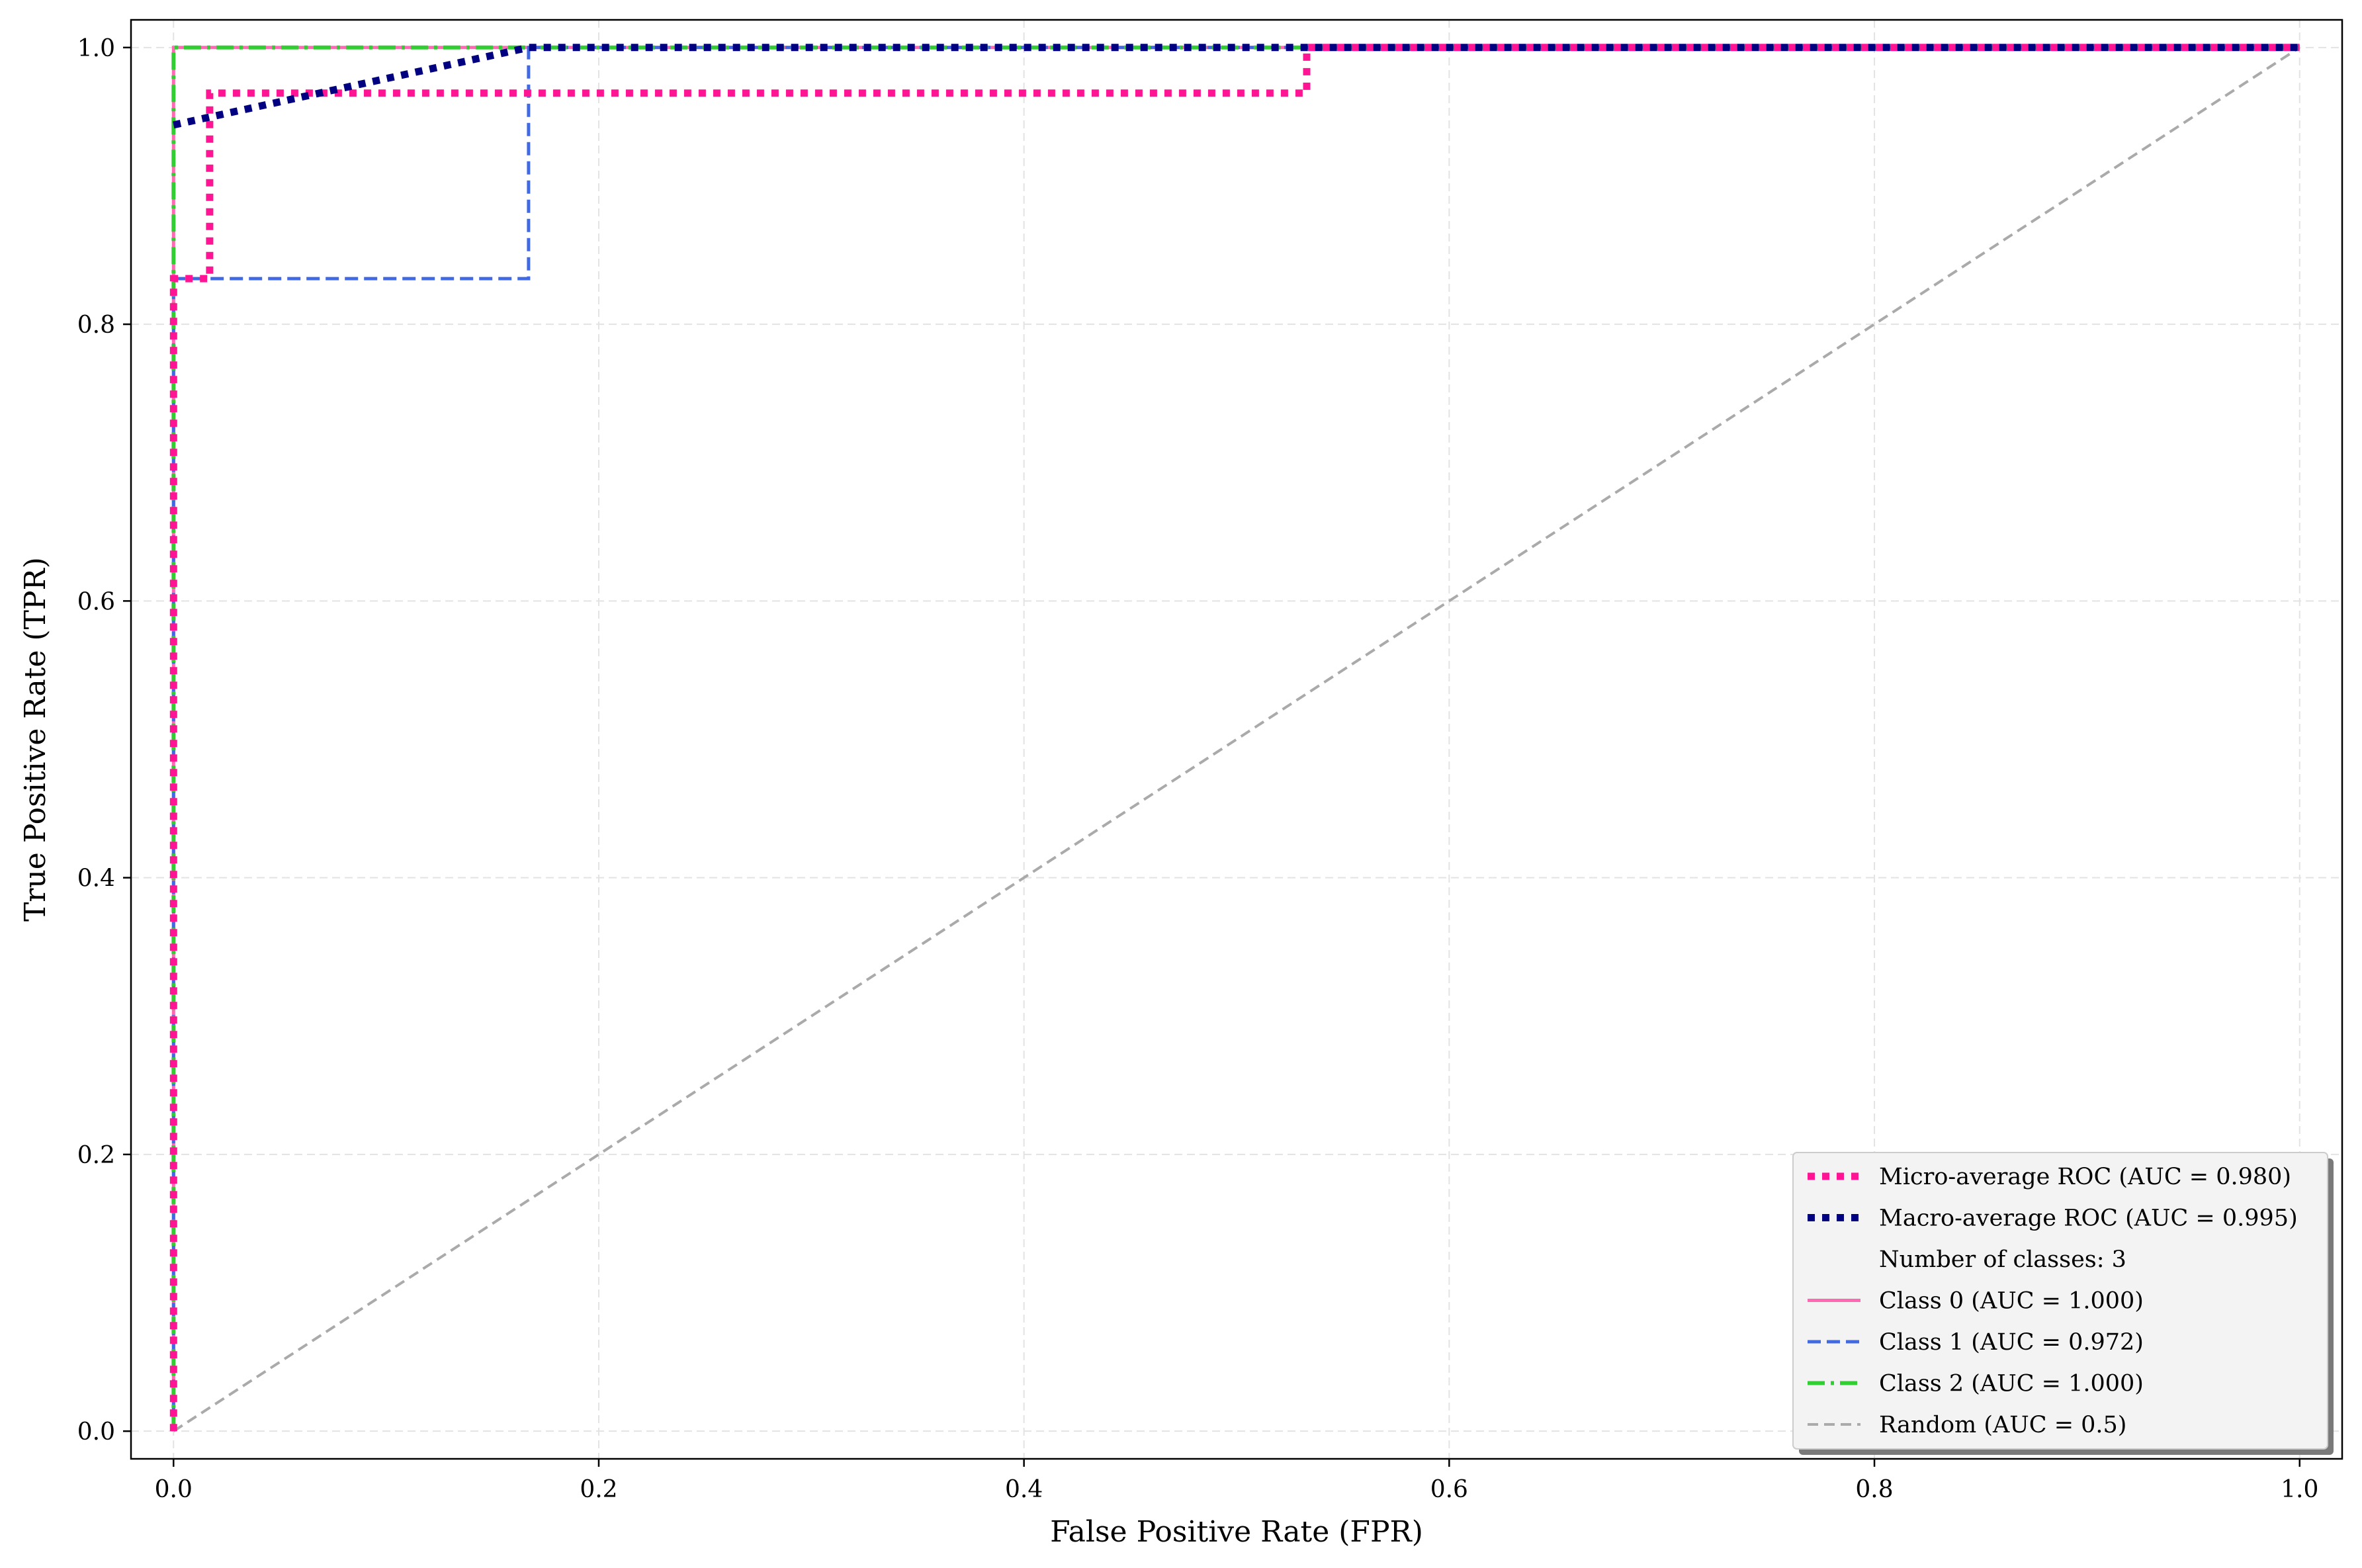 This screenshot has width=2362, height=1568. What do you see at coordinates (96, 1432) in the screenshot?
I see `y-tick-label: 0.0` at bounding box center [96, 1432].